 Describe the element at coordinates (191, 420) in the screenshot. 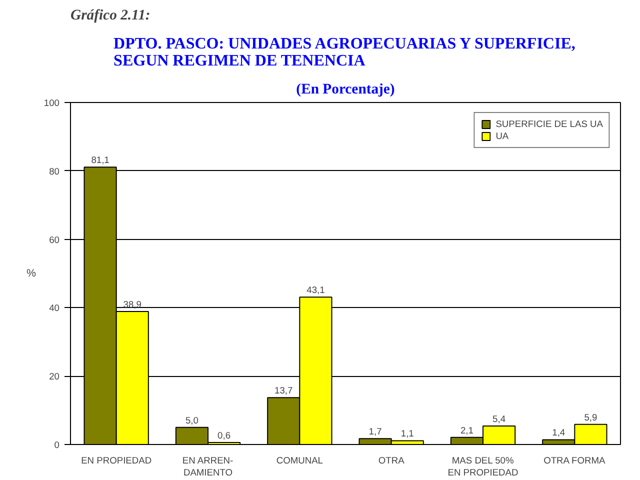

I see `data-label: 5,0` at that location.